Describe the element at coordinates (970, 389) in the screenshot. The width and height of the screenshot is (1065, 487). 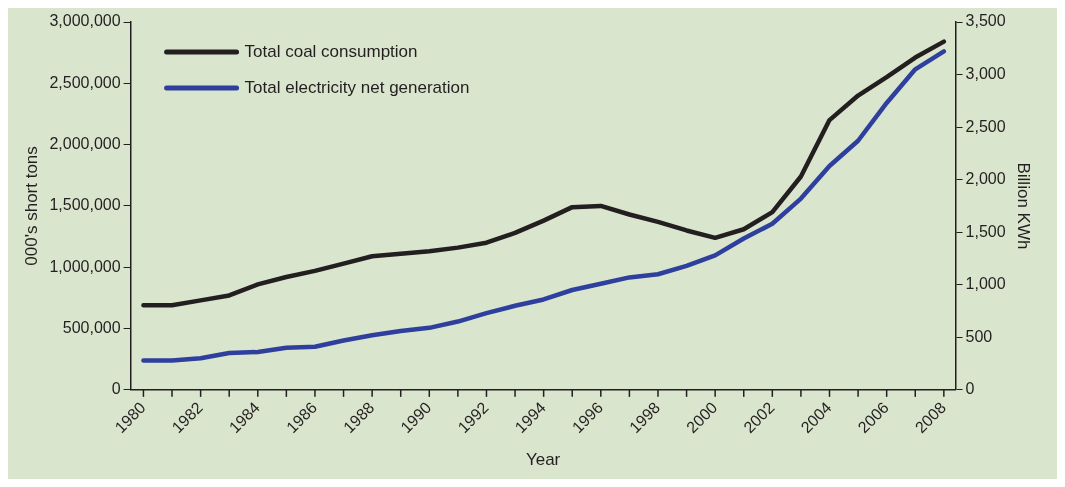
I see `y2-tick-label: 0` at that location.